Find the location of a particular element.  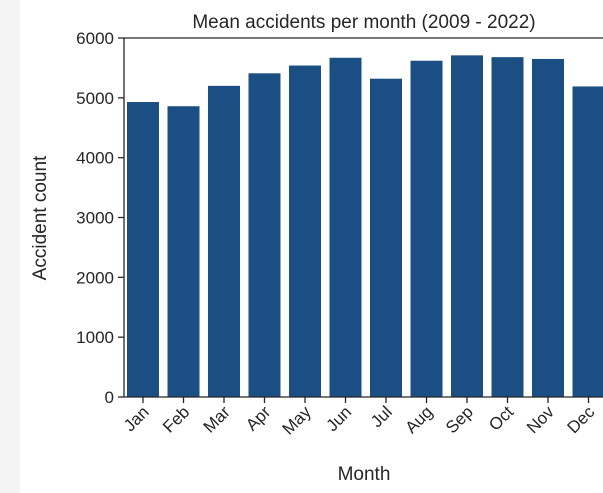

x-tick-label: Aug is located at coordinates (419, 419).